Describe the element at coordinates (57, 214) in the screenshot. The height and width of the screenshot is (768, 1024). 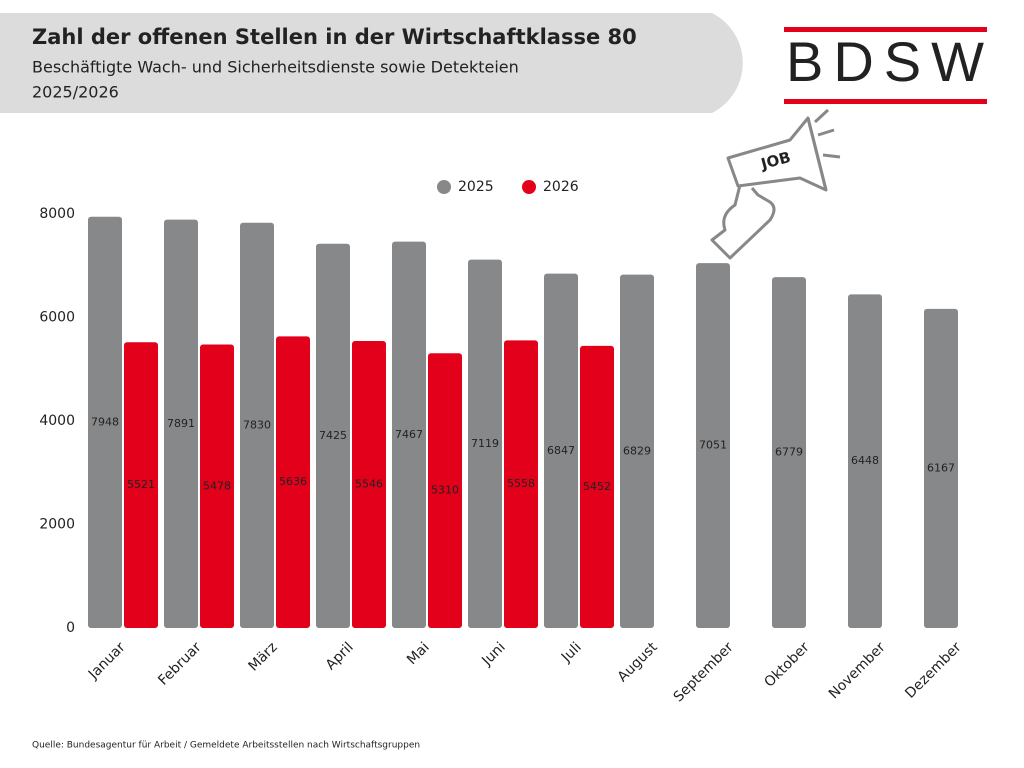
I see `y-tick-label: 8000` at that location.